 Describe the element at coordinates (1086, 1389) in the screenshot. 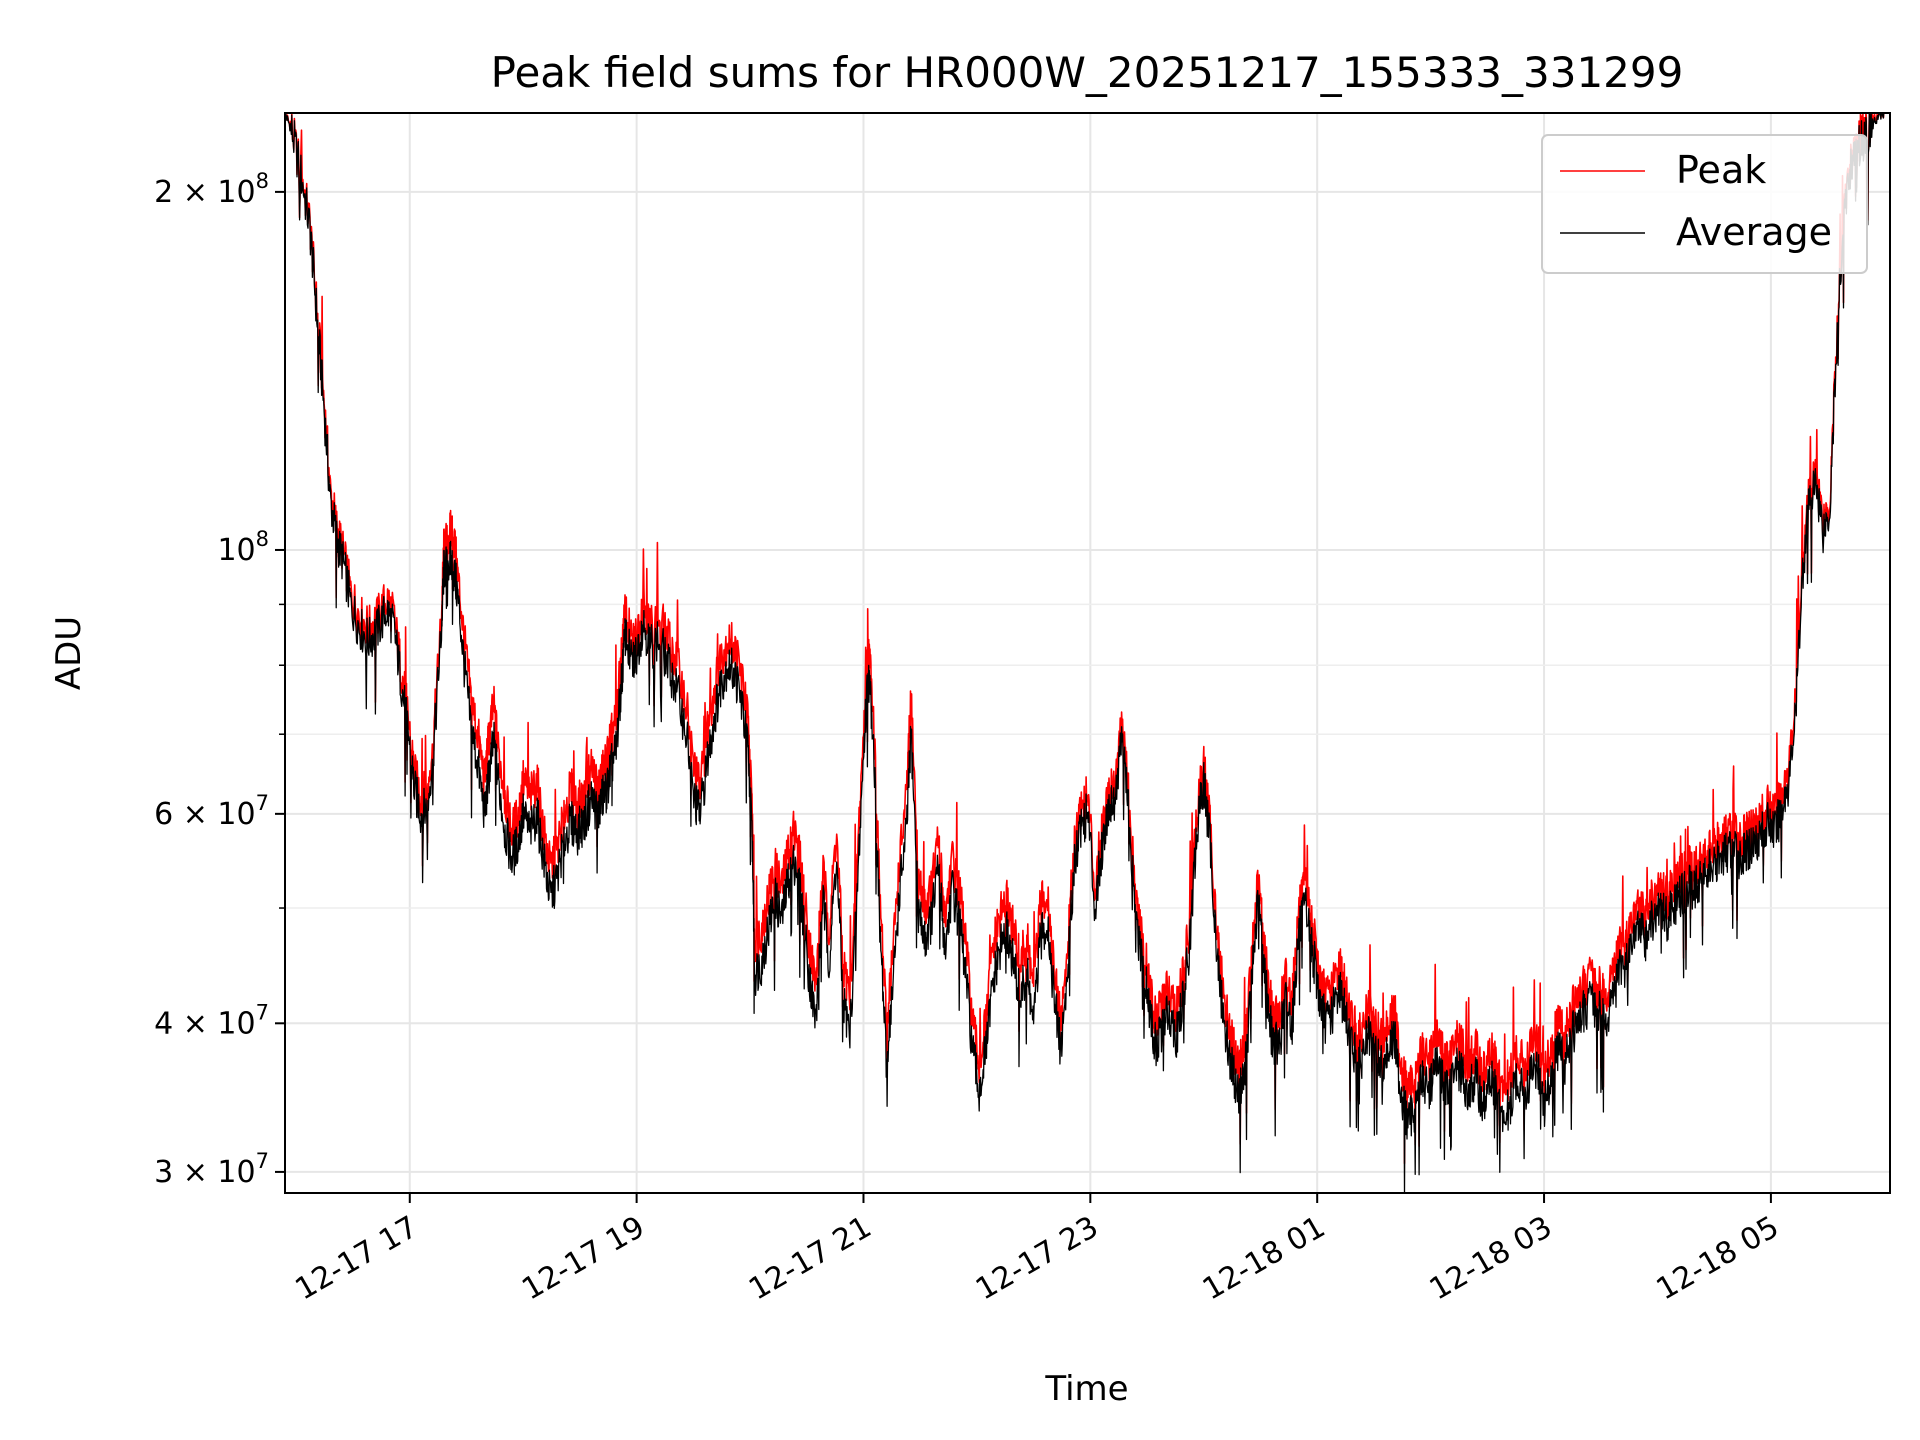

I see `x-axis-label: Time` at that location.